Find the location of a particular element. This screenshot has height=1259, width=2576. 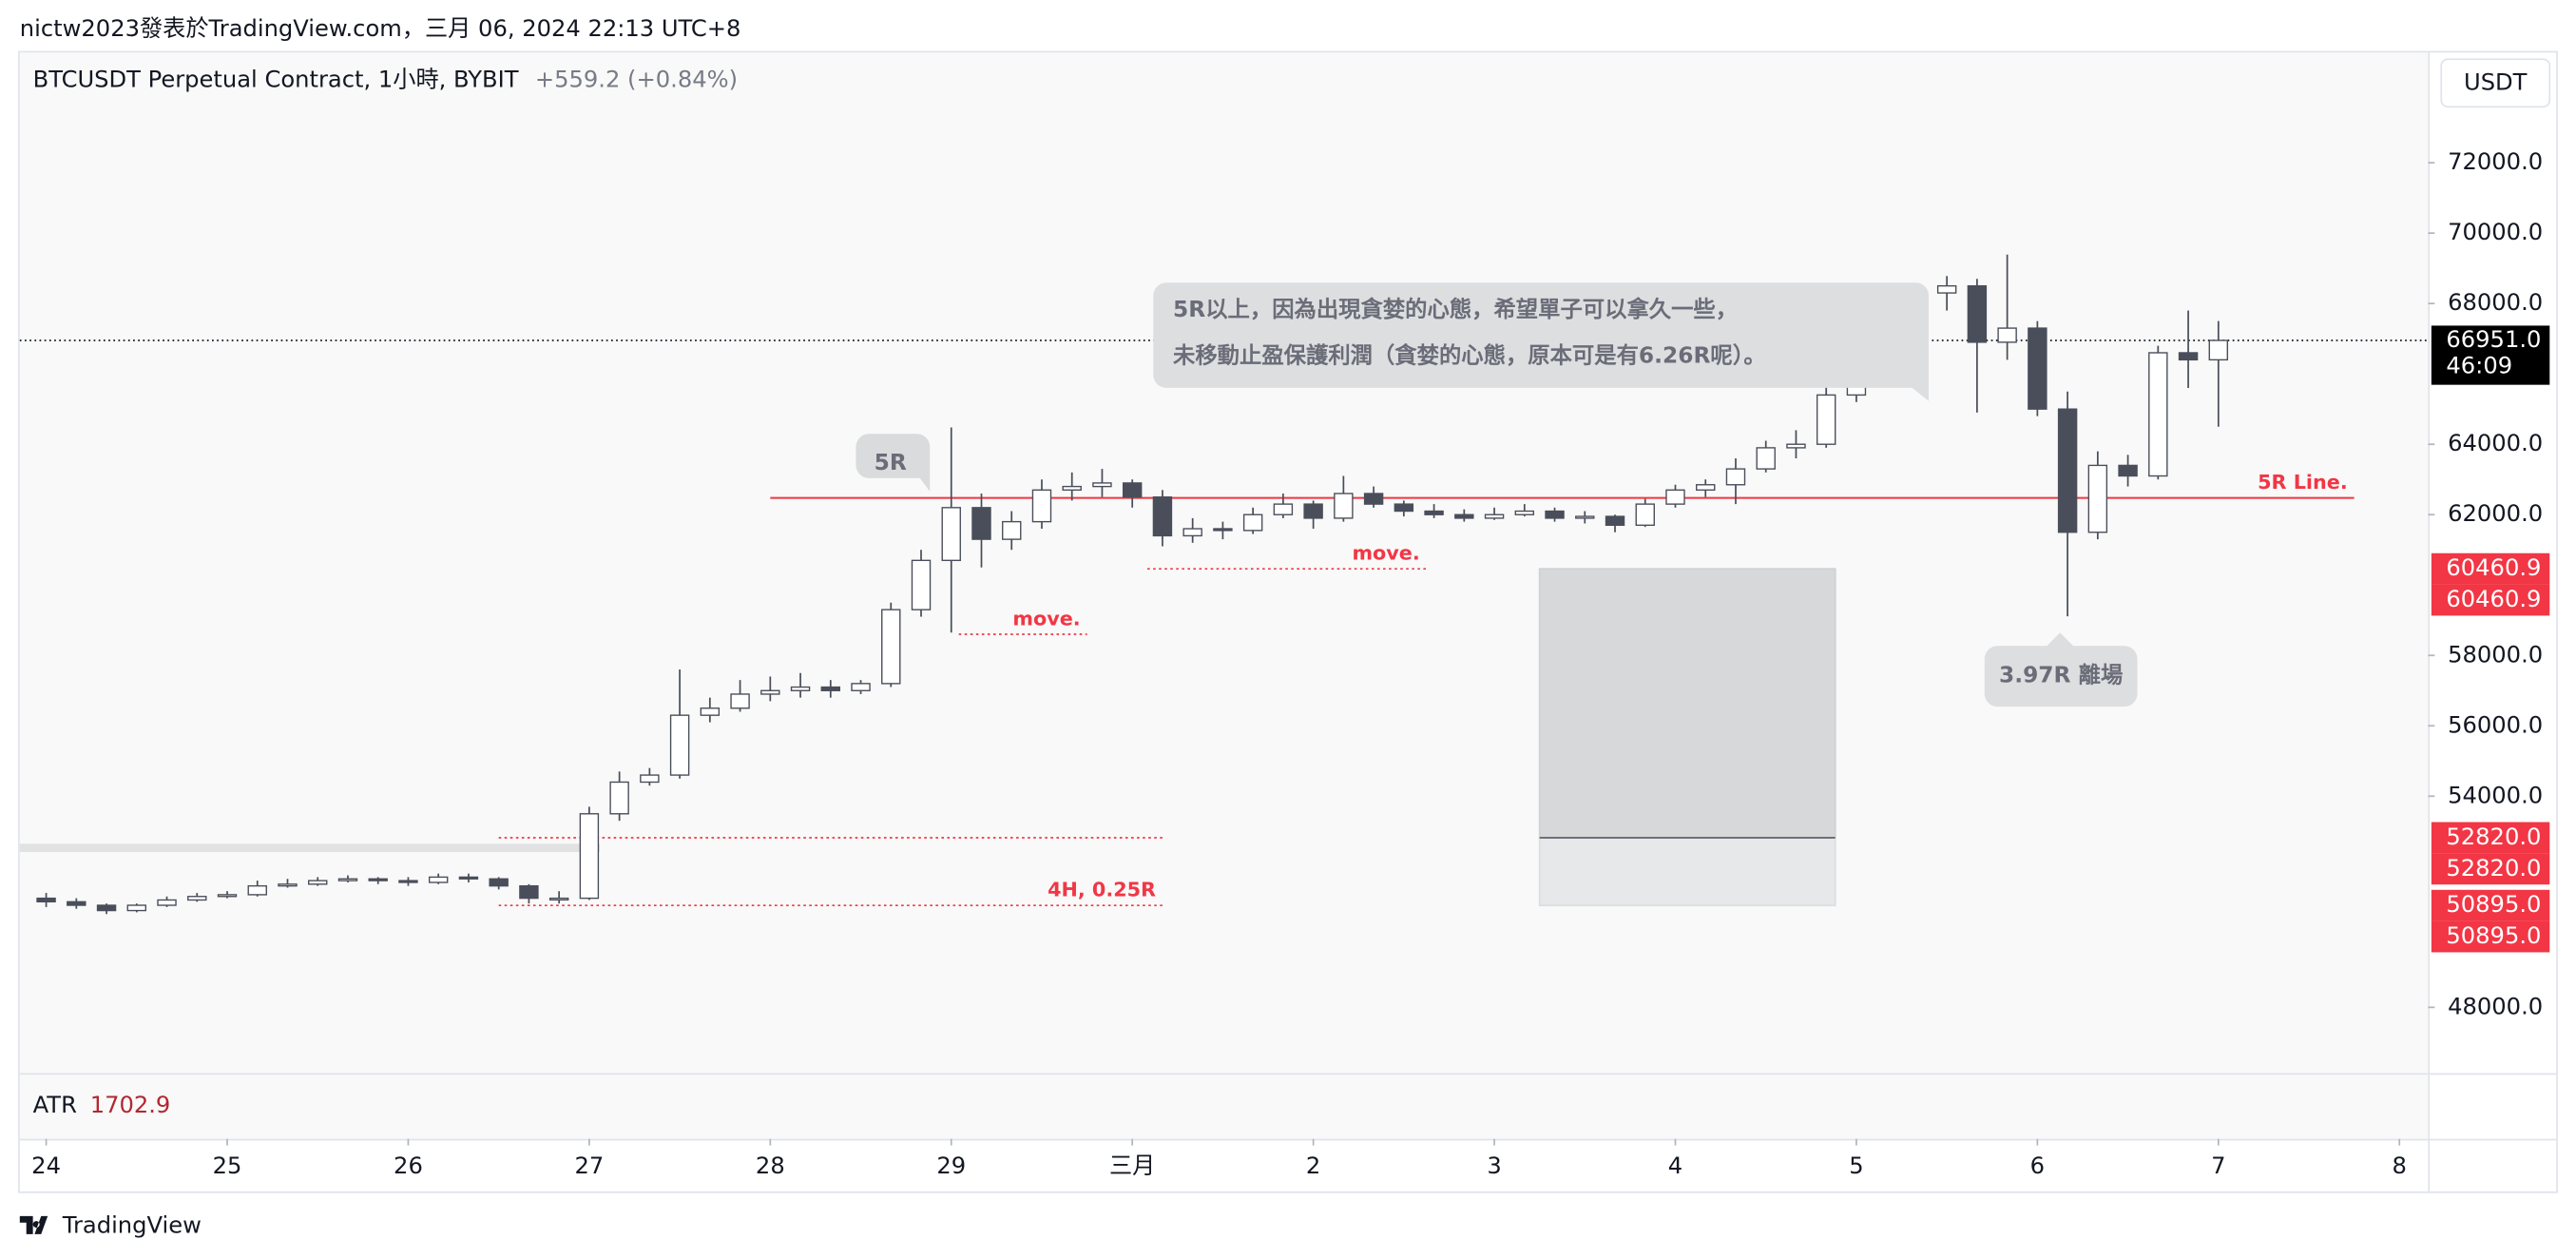

y-tick-label: 58000.0 is located at coordinates (2495, 654).